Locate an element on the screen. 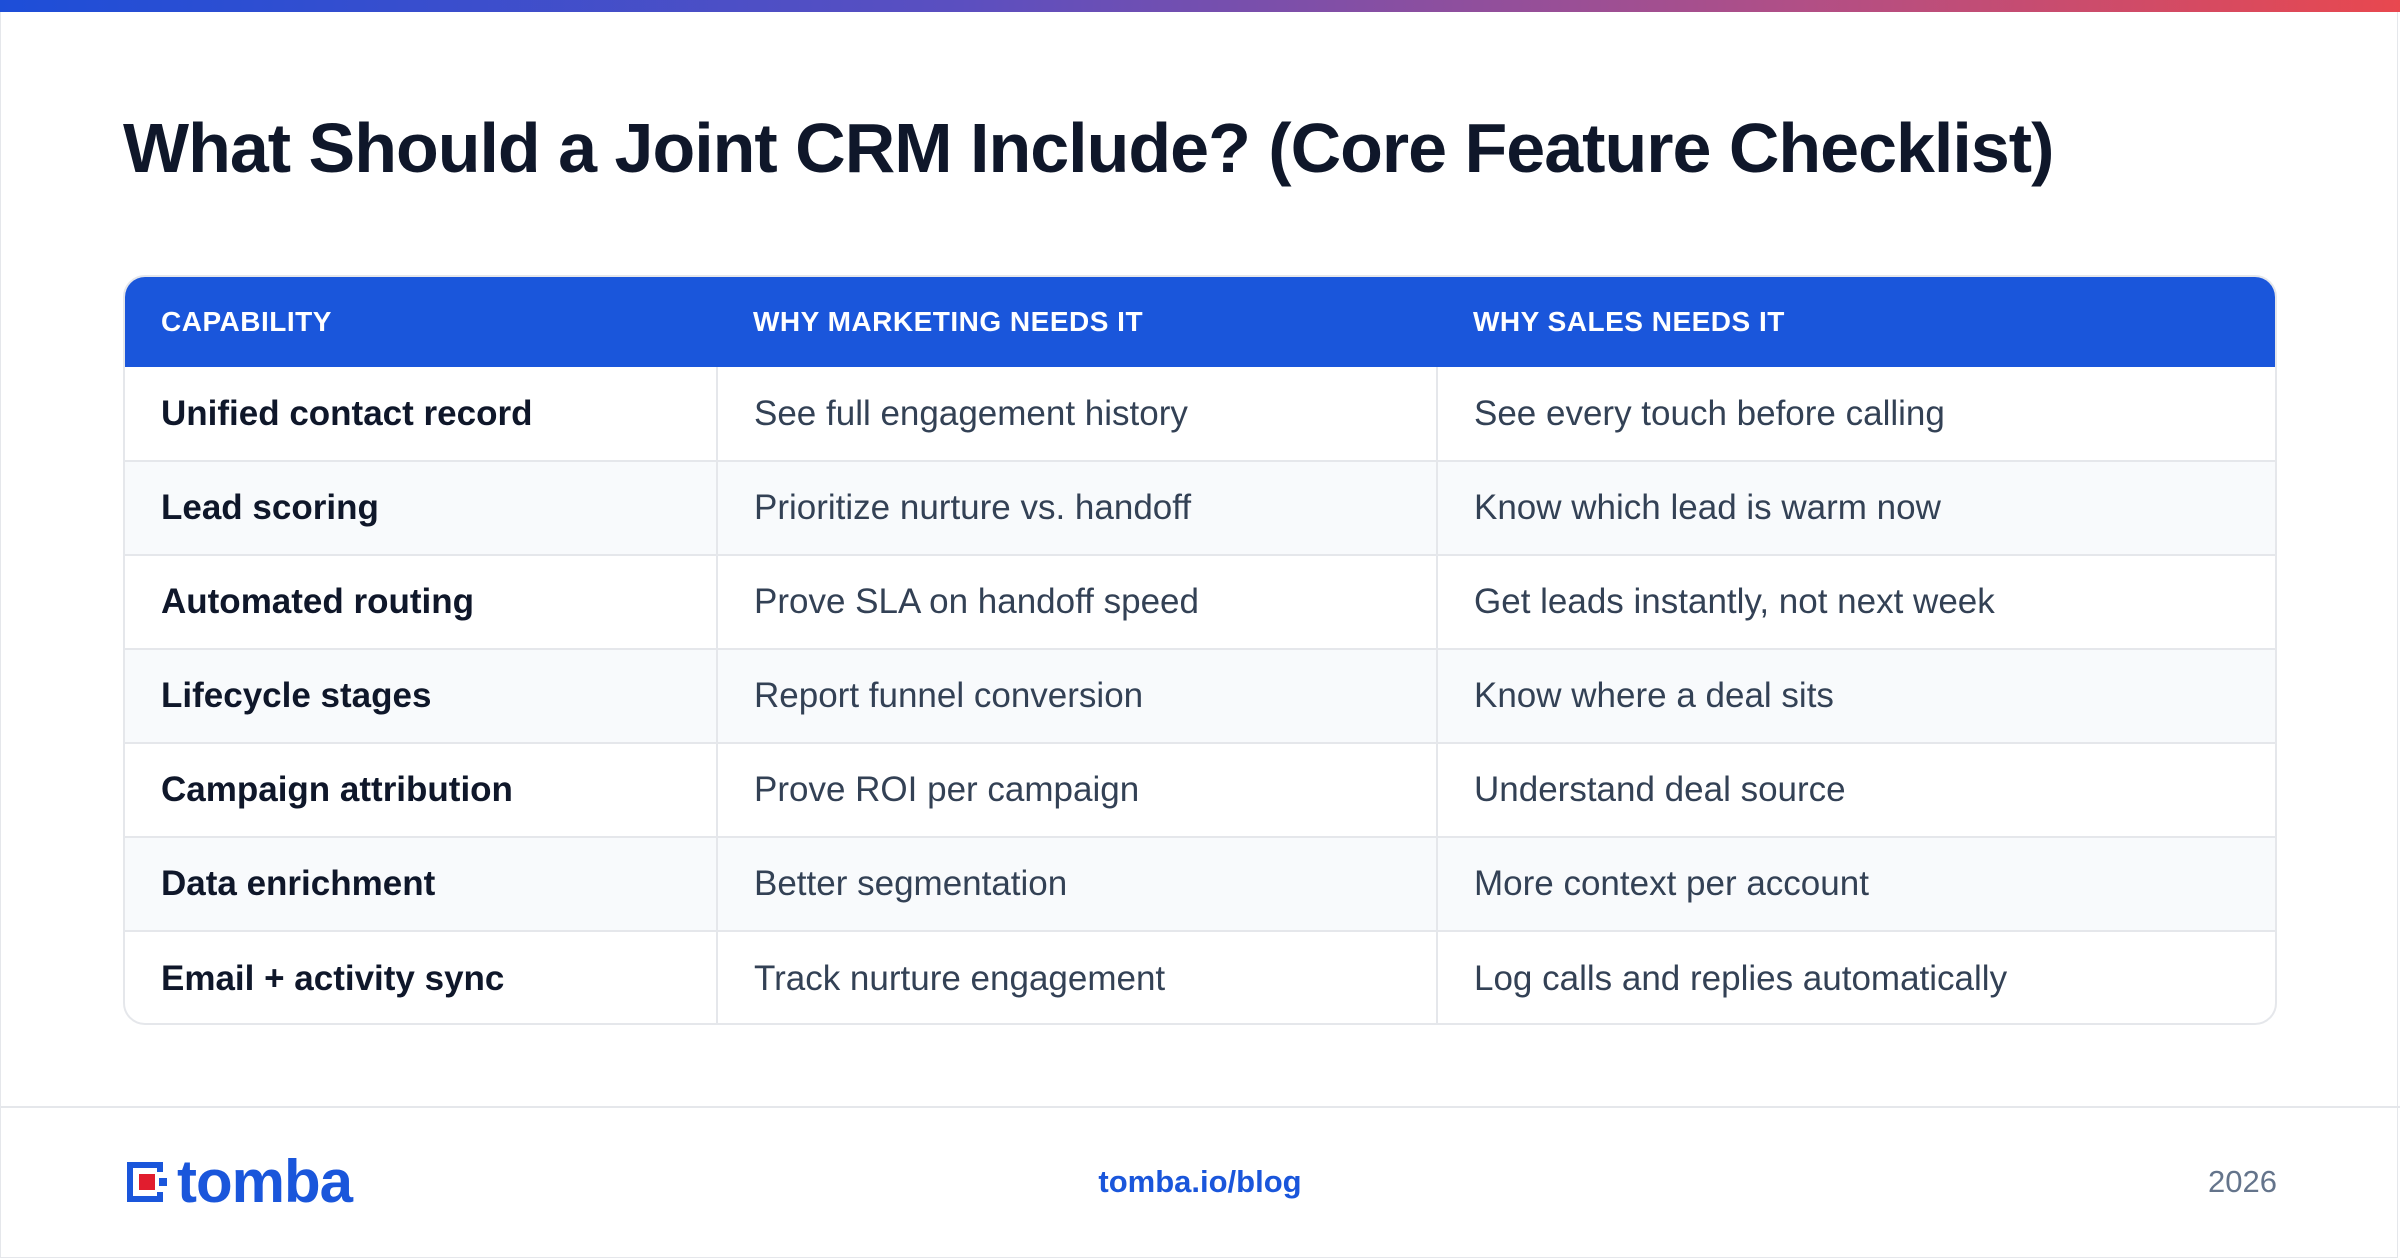  tomba-logo: tomba is located at coordinates (238, 1181).